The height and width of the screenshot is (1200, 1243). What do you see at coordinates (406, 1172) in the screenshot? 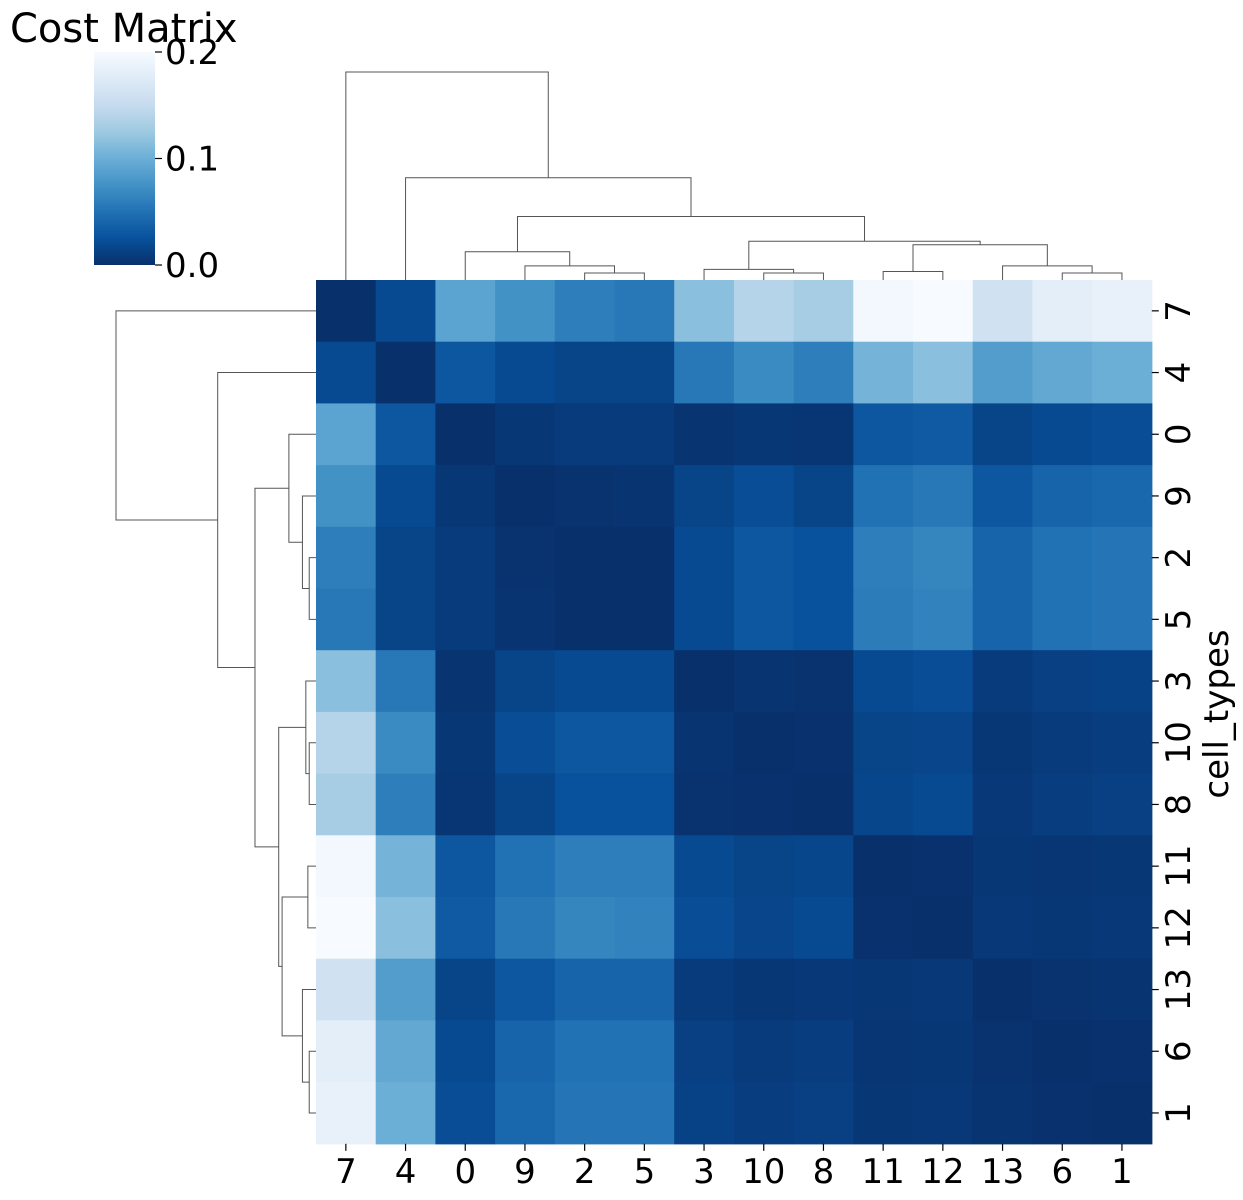
I see `x-tick-label: 4` at bounding box center [406, 1172].